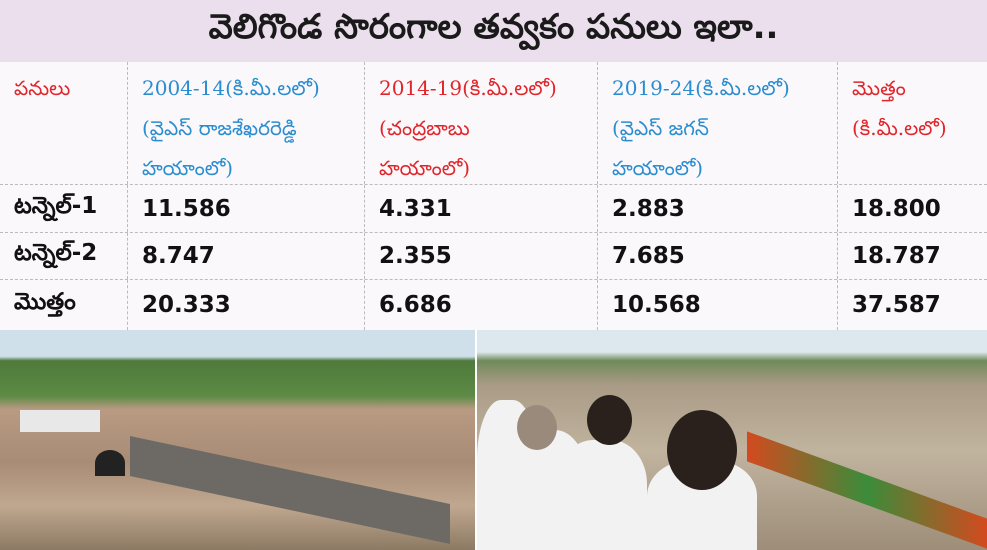  Describe the element at coordinates (64, 208) in the screenshot. I see `row-label: టన్నెల్-1` at that location.